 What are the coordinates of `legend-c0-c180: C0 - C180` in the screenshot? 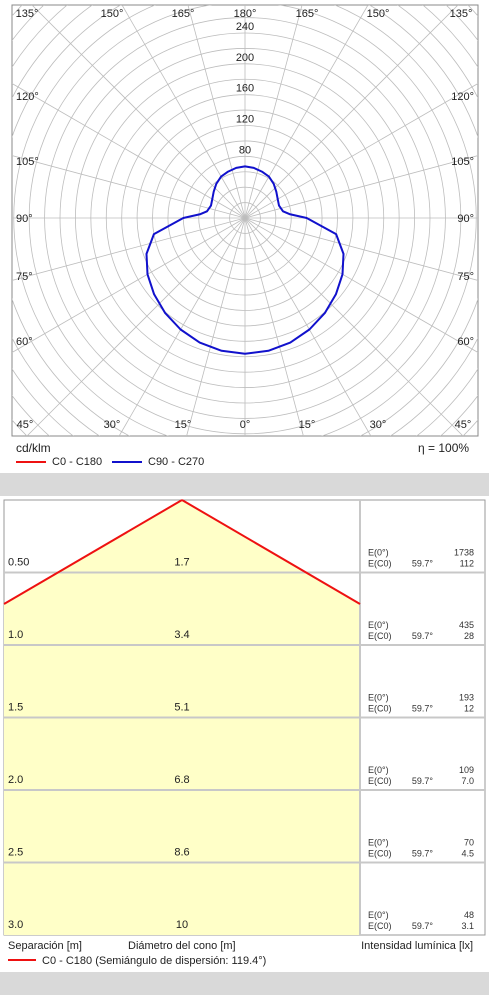 It's located at (59, 462).